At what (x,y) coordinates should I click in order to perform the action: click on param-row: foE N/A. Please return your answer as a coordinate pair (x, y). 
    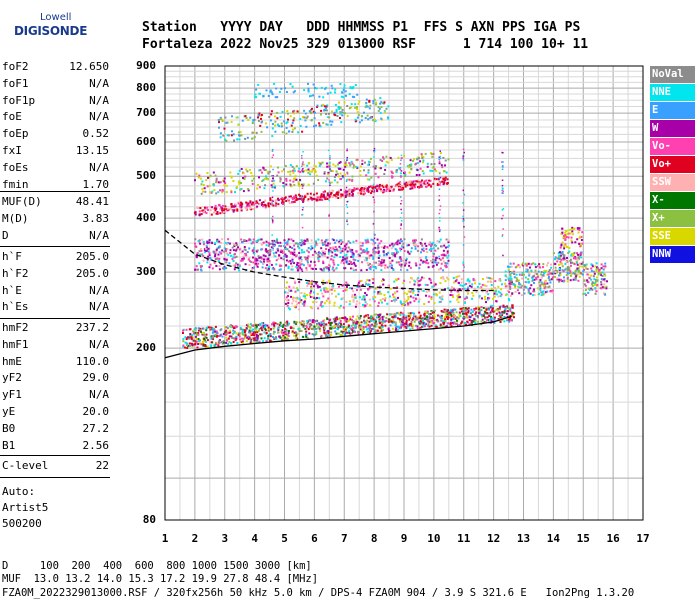
    Looking at the image, I should click on (55, 118).